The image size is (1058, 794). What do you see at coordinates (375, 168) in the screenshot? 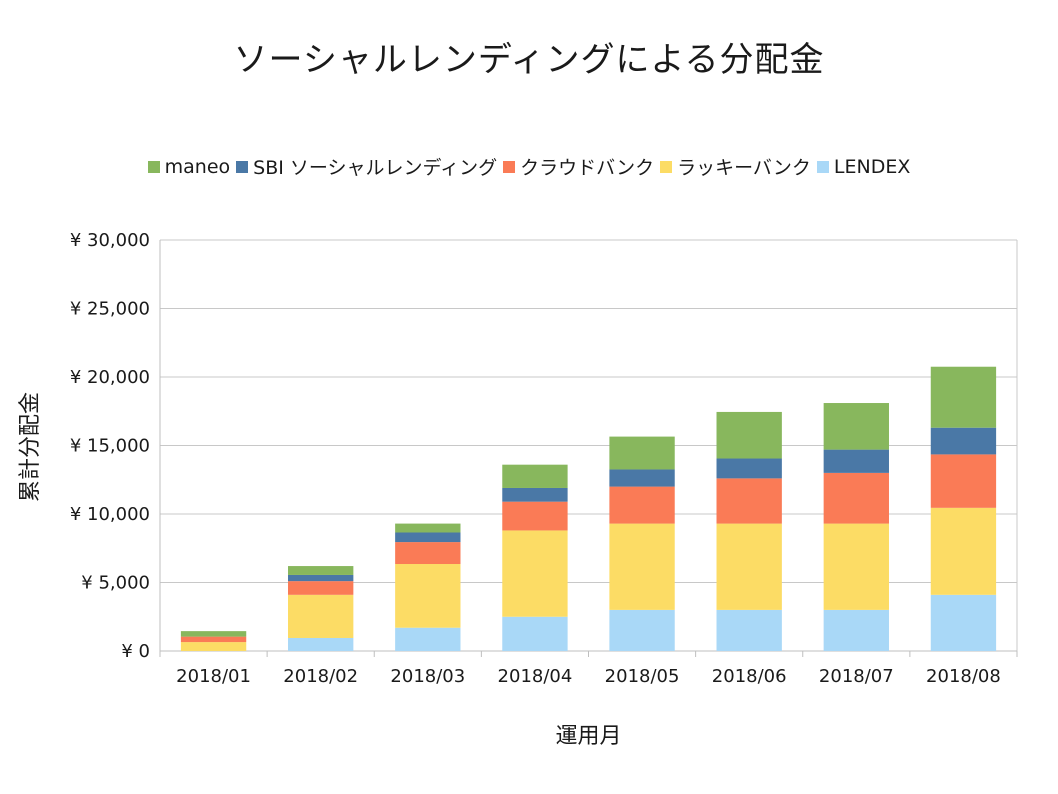
I see `legend-label: SBI ソーシャルレンディング` at bounding box center [375, 168].